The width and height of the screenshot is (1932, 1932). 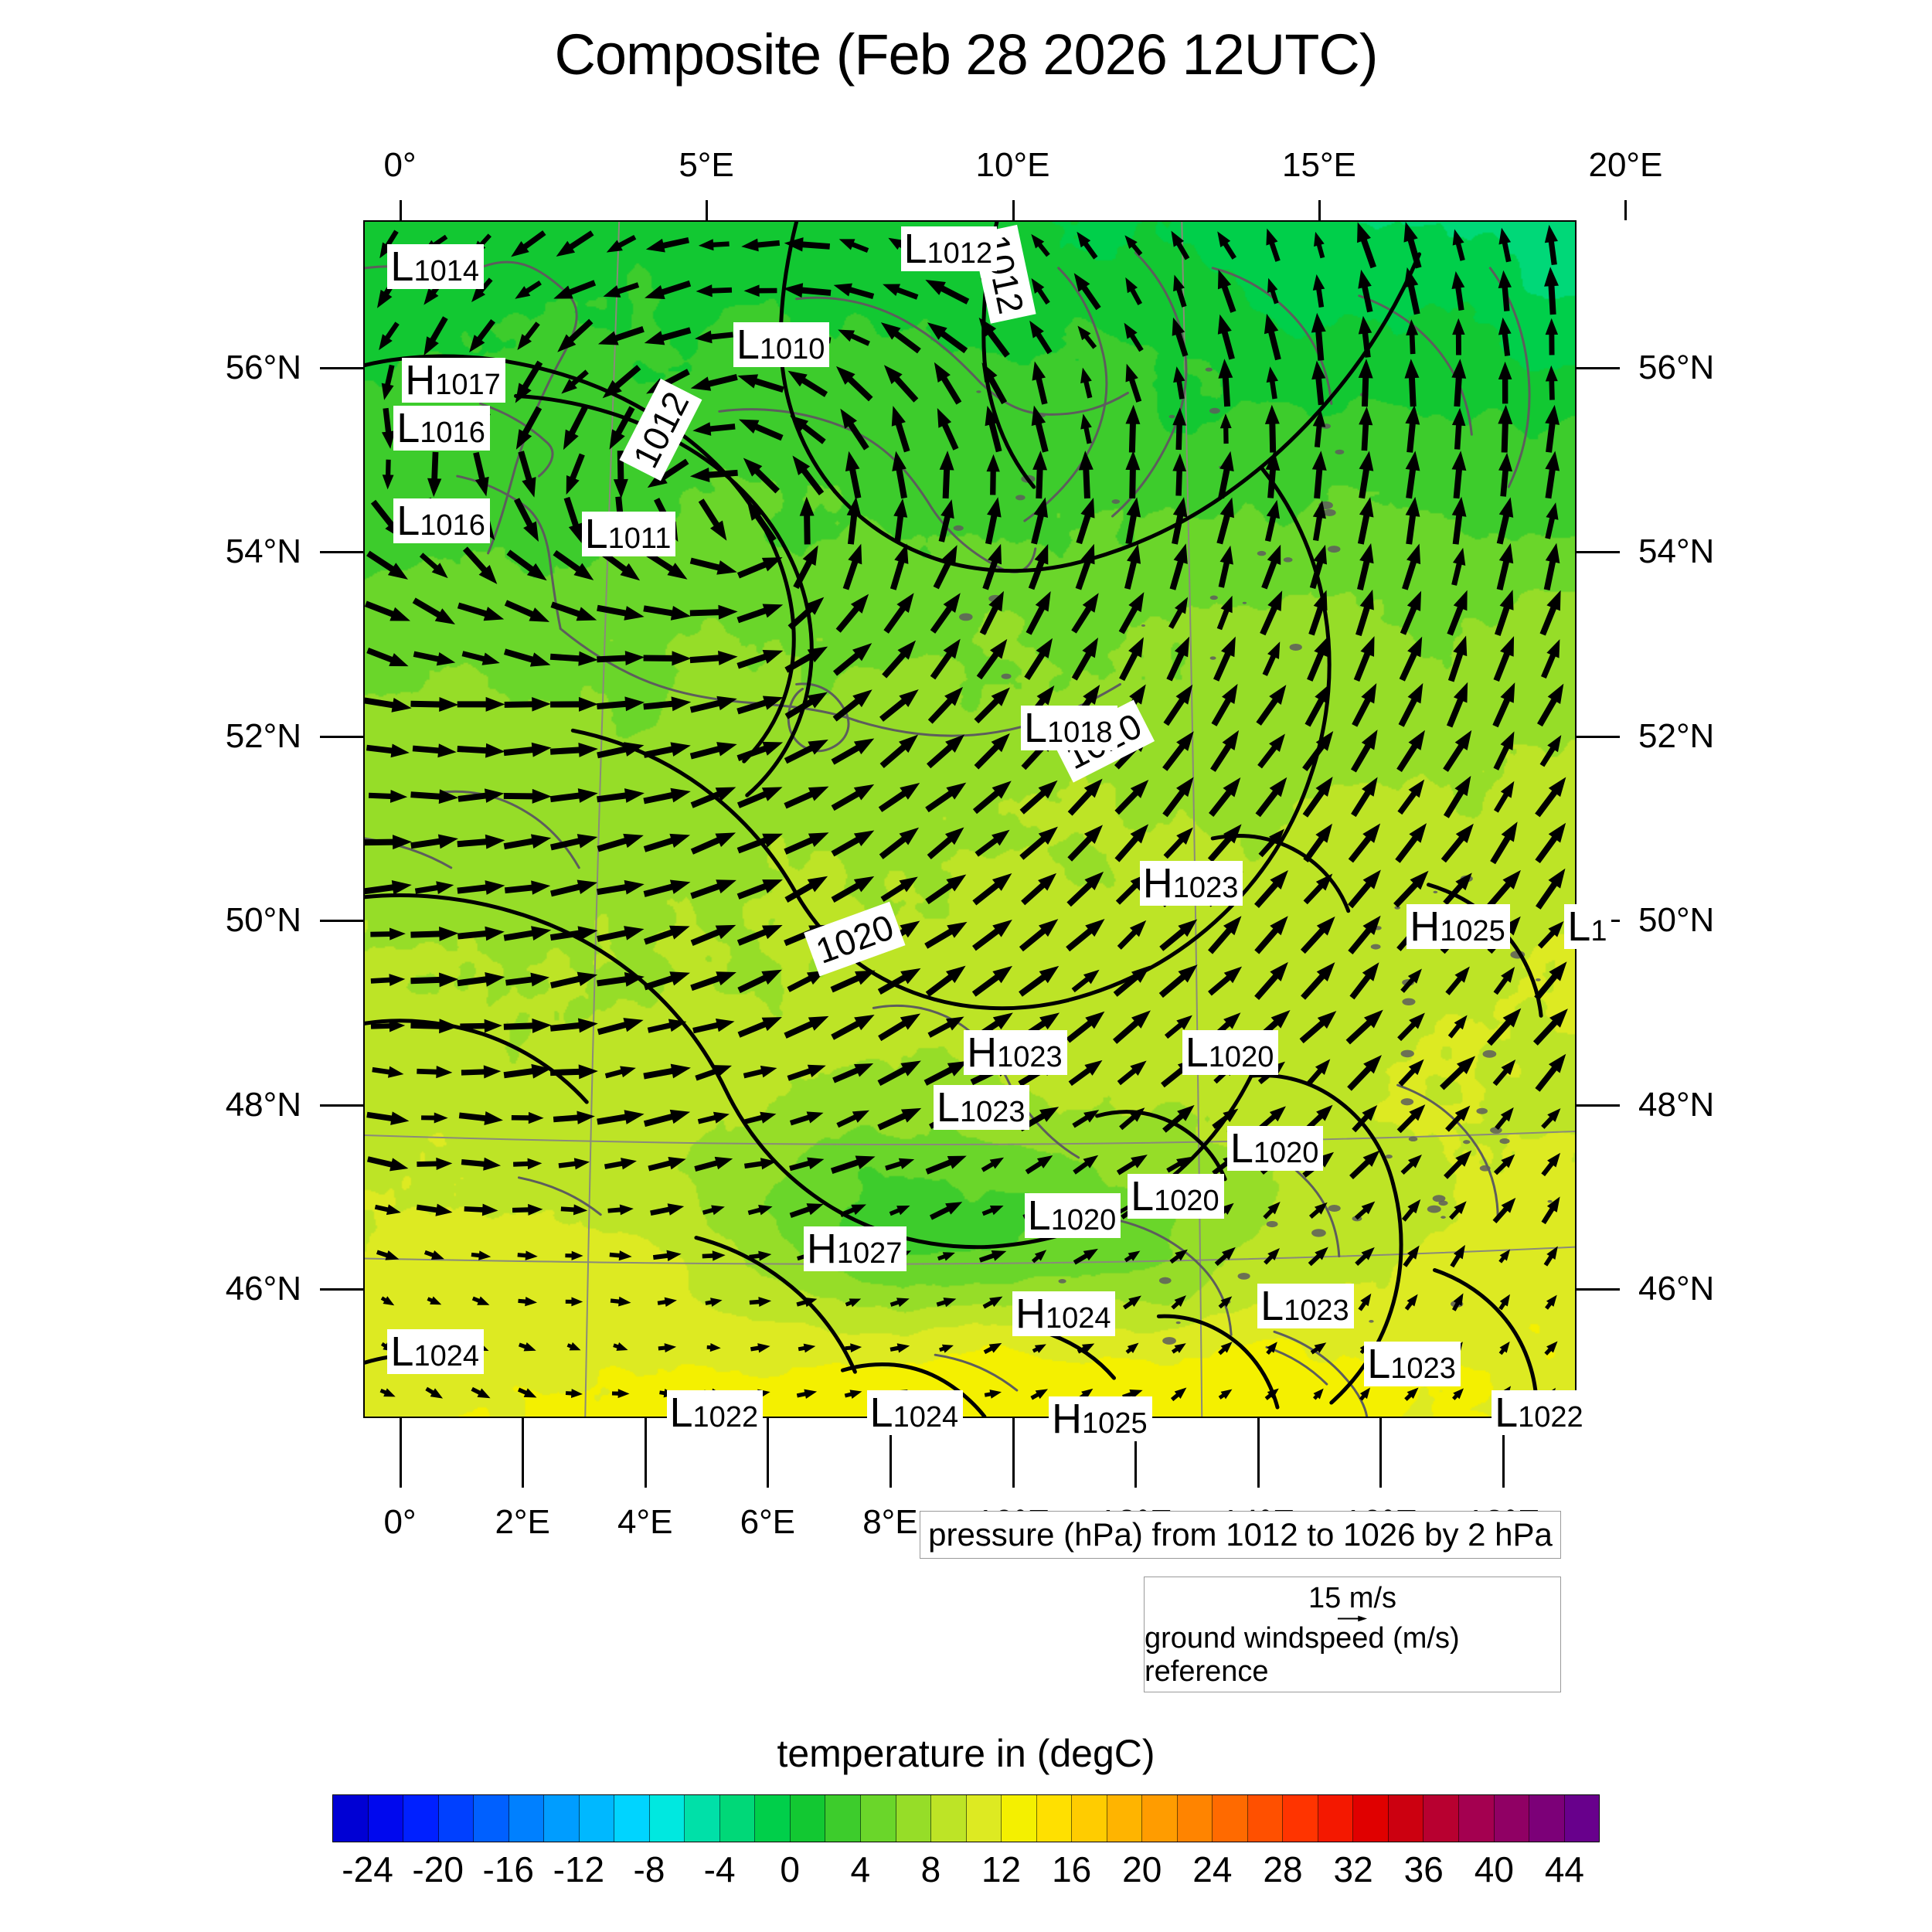 What do you see at coordinates (1013, 165) in the screenshot?
I see `axis-label: 10°E` at bounding box center [1013, 165].